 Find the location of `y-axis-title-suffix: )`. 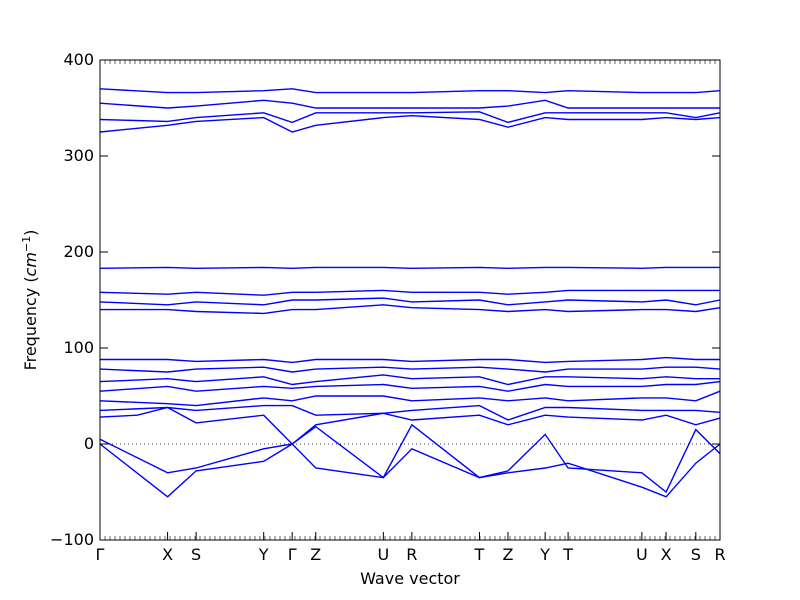

y-axis-title-suffix: ) is located at coordinates (30, 233).